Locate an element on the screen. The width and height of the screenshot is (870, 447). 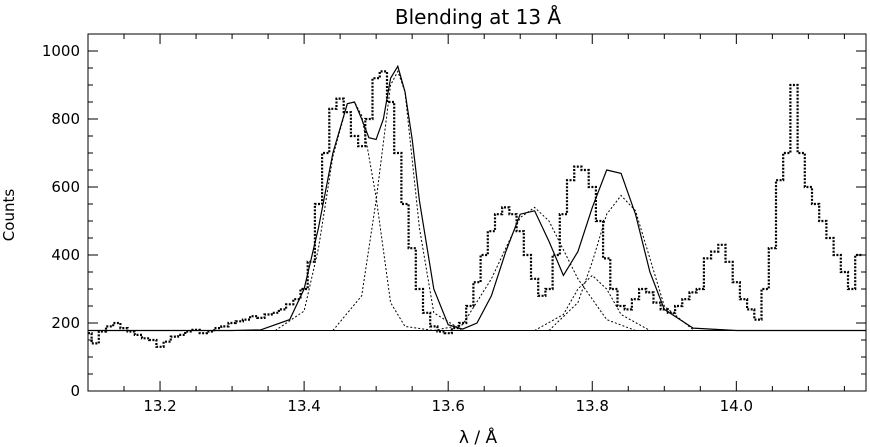
x-tick-label: 13.2 is located at coordinates (159, 406).